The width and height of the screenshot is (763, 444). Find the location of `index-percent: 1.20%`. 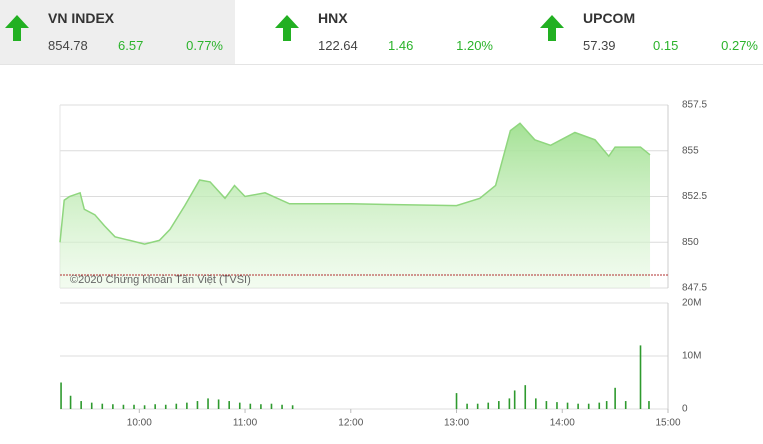

index-percent: 1.20% is located at coordinates (474, 45).